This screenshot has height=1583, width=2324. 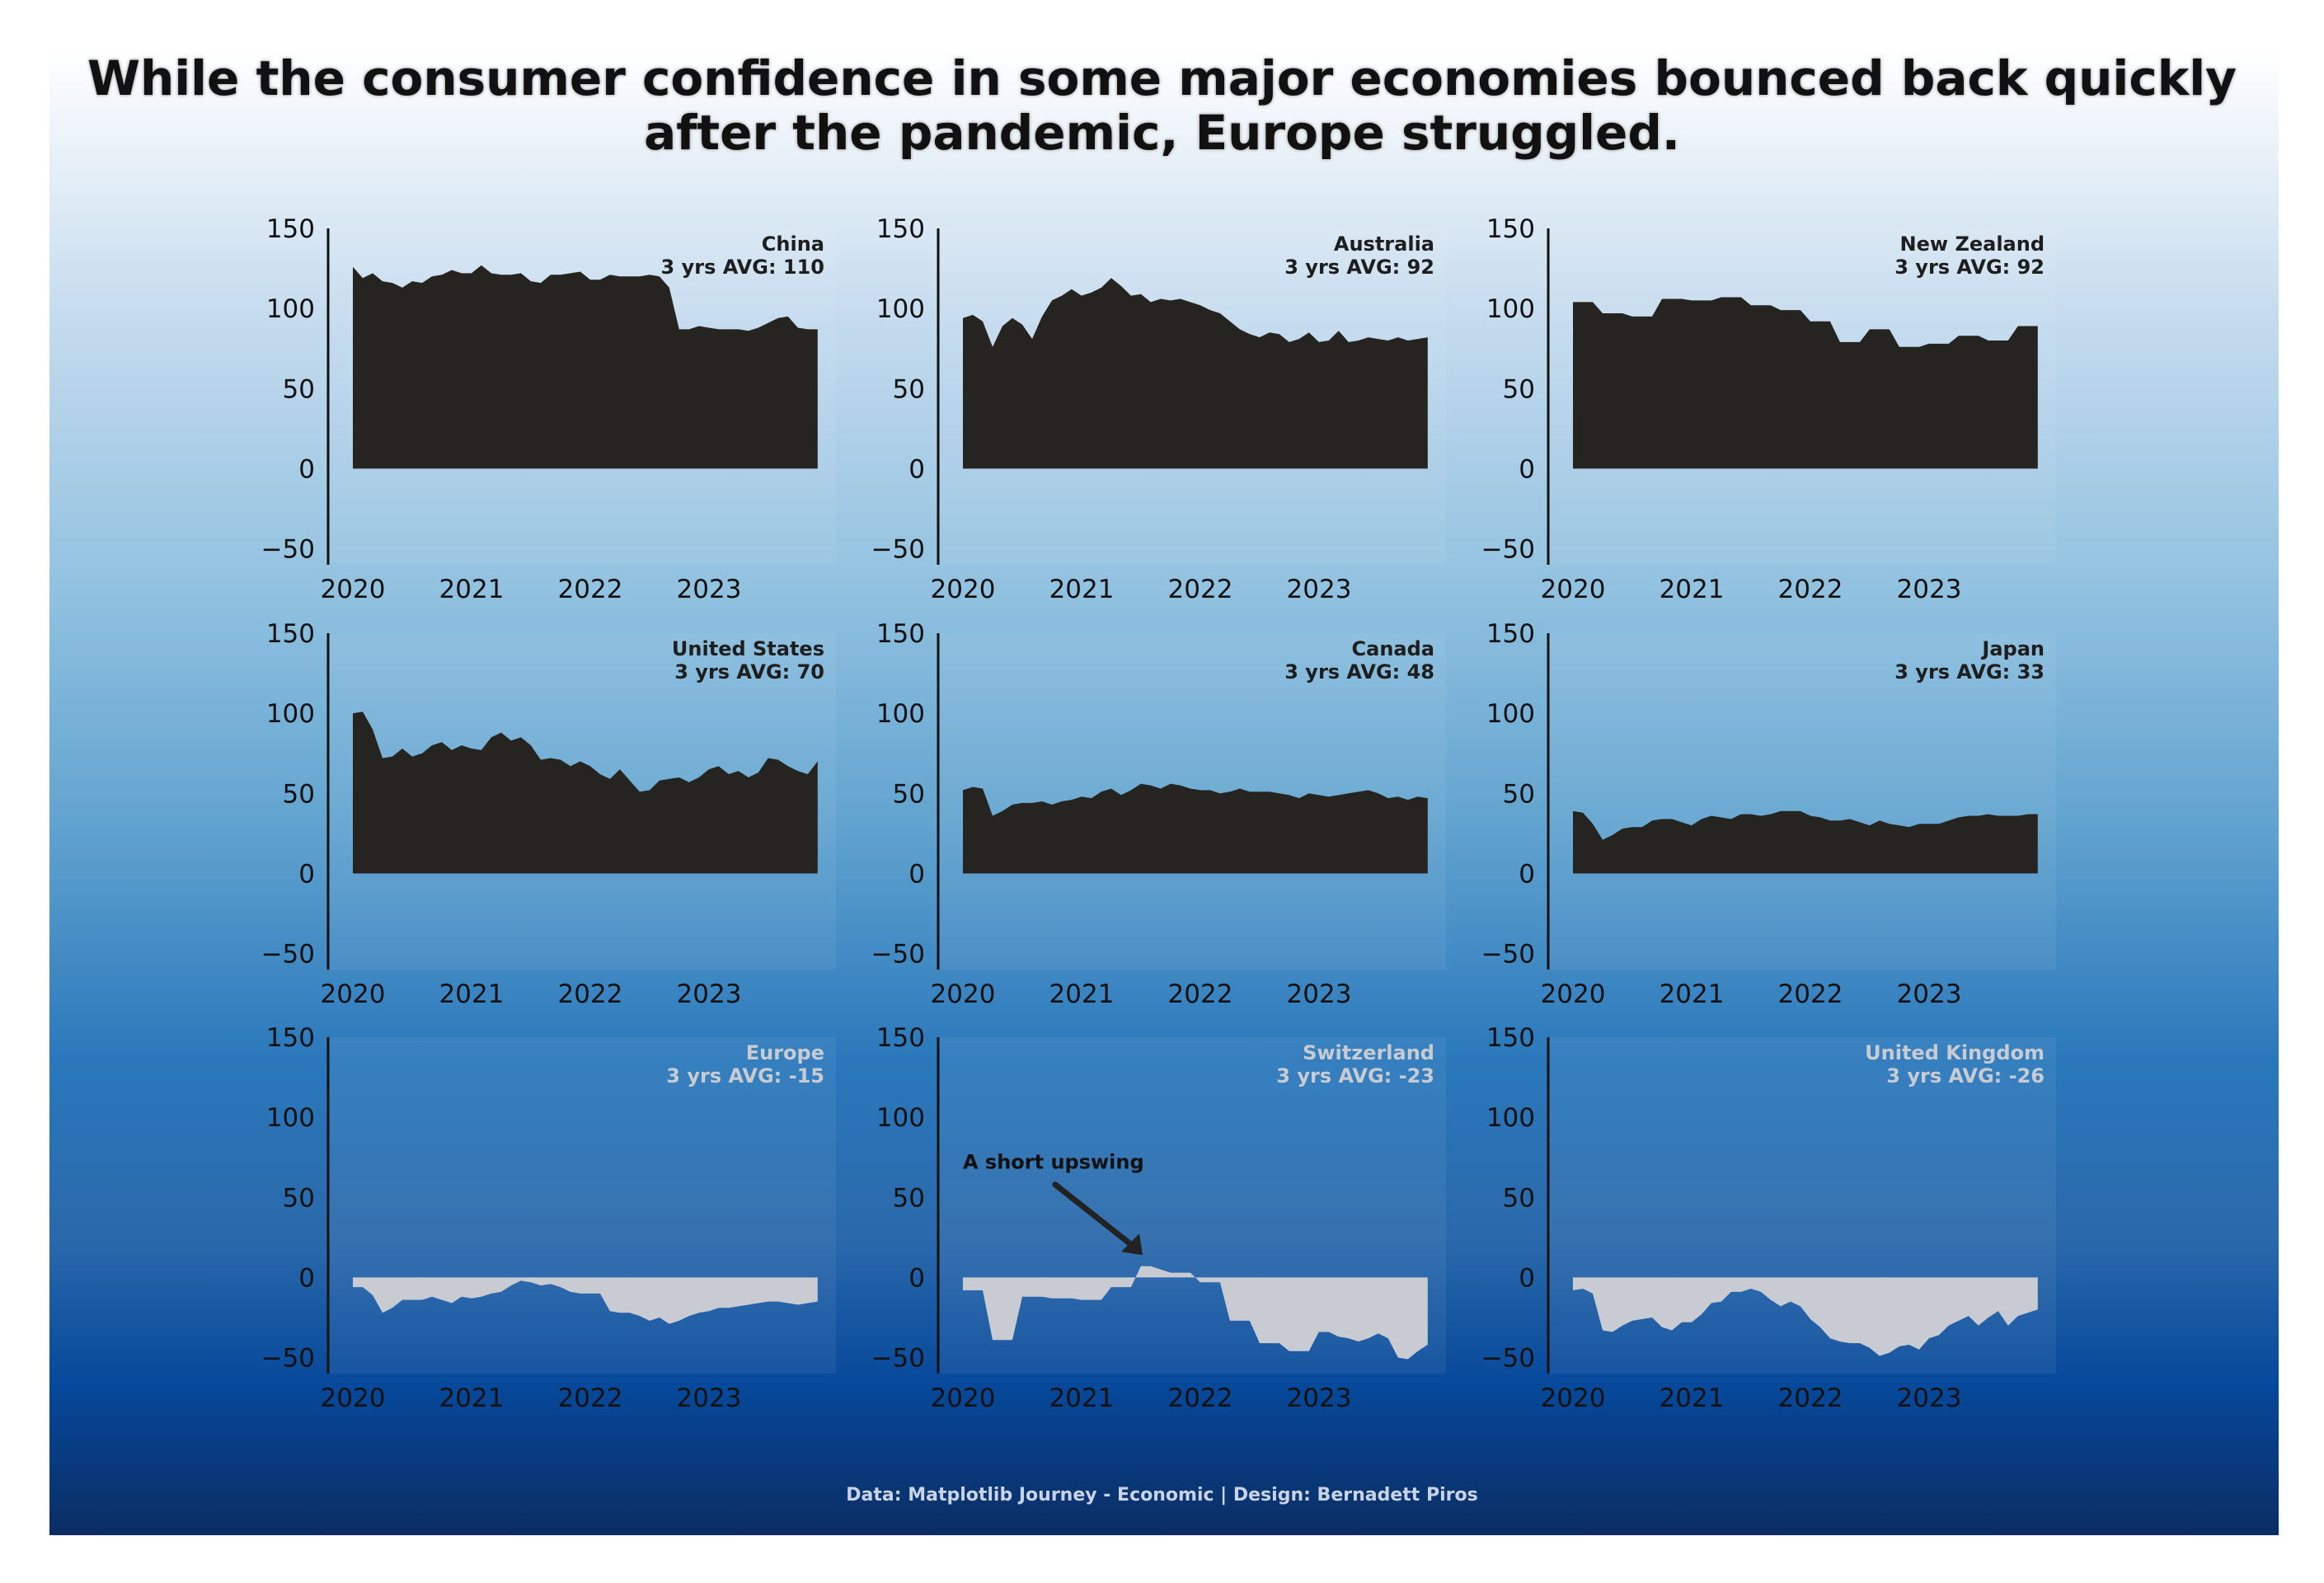 What do you see at coordinates (1095, 1216) in the screenshot?
I see `annotation-arrow-shaft` at bounding box center [1095, 1216].